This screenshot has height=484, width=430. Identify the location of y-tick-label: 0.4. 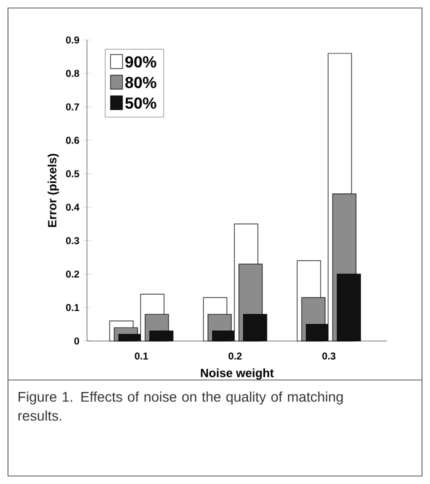
(73, 207).